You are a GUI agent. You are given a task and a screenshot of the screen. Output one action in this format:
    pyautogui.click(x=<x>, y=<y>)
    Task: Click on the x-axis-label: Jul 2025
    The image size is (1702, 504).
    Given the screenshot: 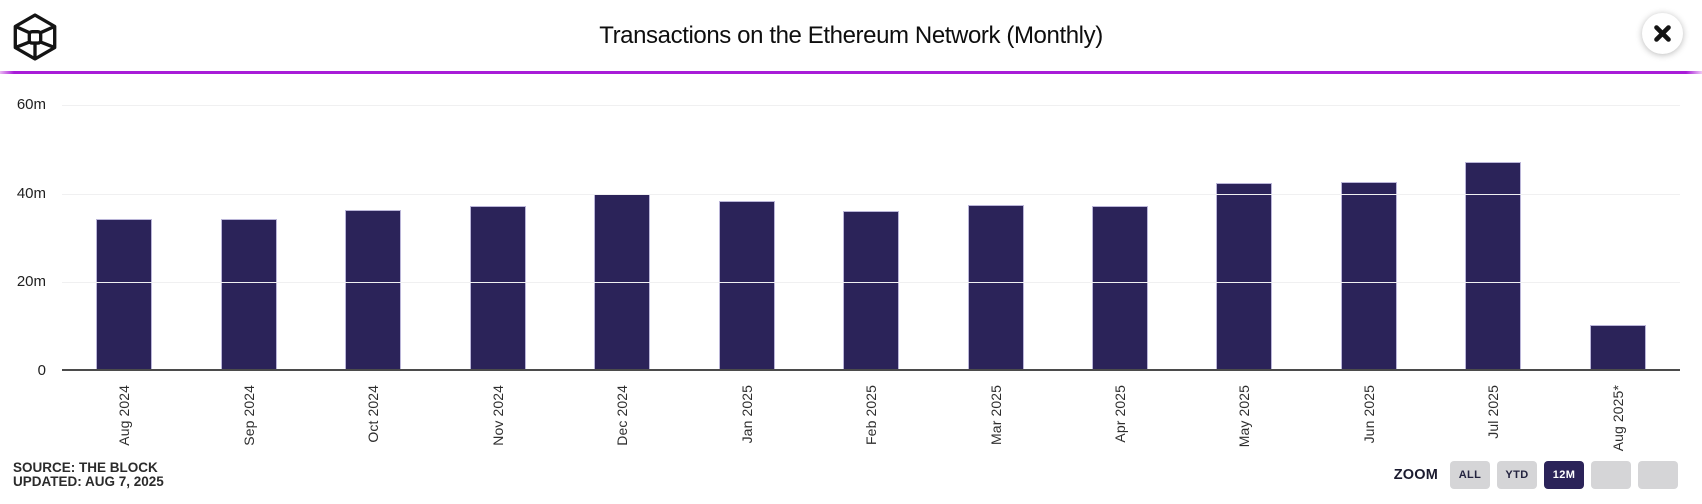 What is the action you would take?
    pyautogui.click(x=1493, y=412)
    